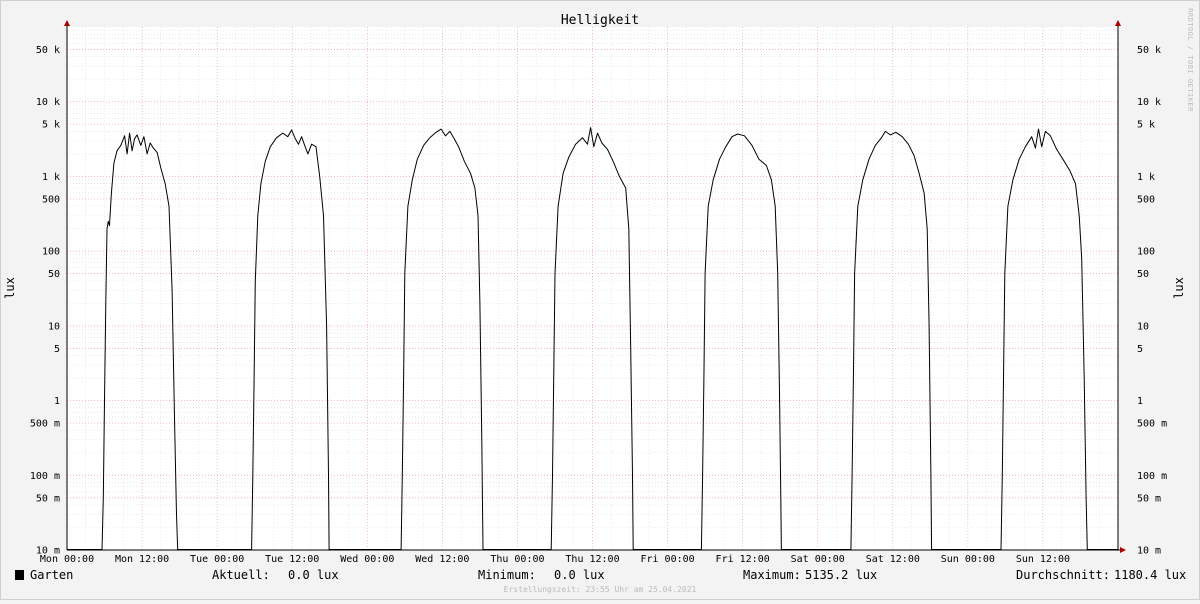 This screenshot has height=604, width=1200. Describe the element at coordinates (51, 575) in the screenshot. I see `legend-series-name: Garten` at that location.